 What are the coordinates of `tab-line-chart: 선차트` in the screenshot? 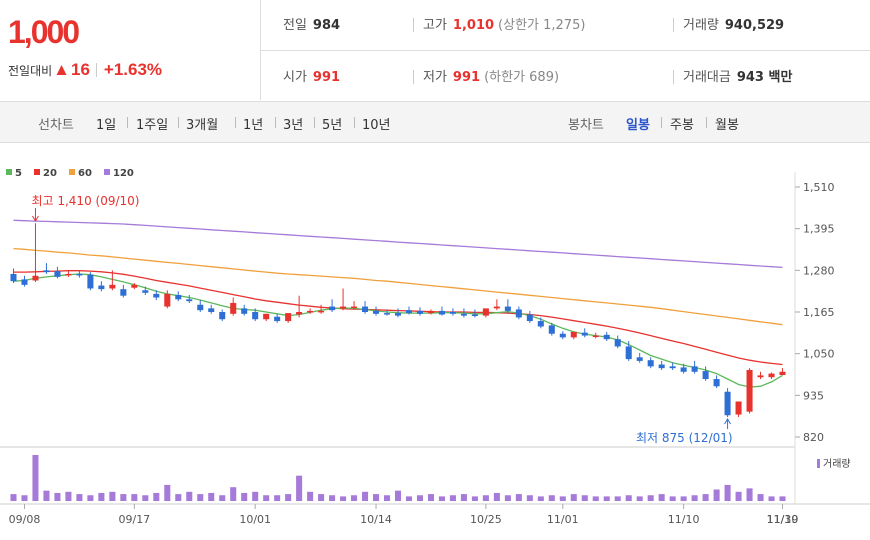 It's located at (56, 125).